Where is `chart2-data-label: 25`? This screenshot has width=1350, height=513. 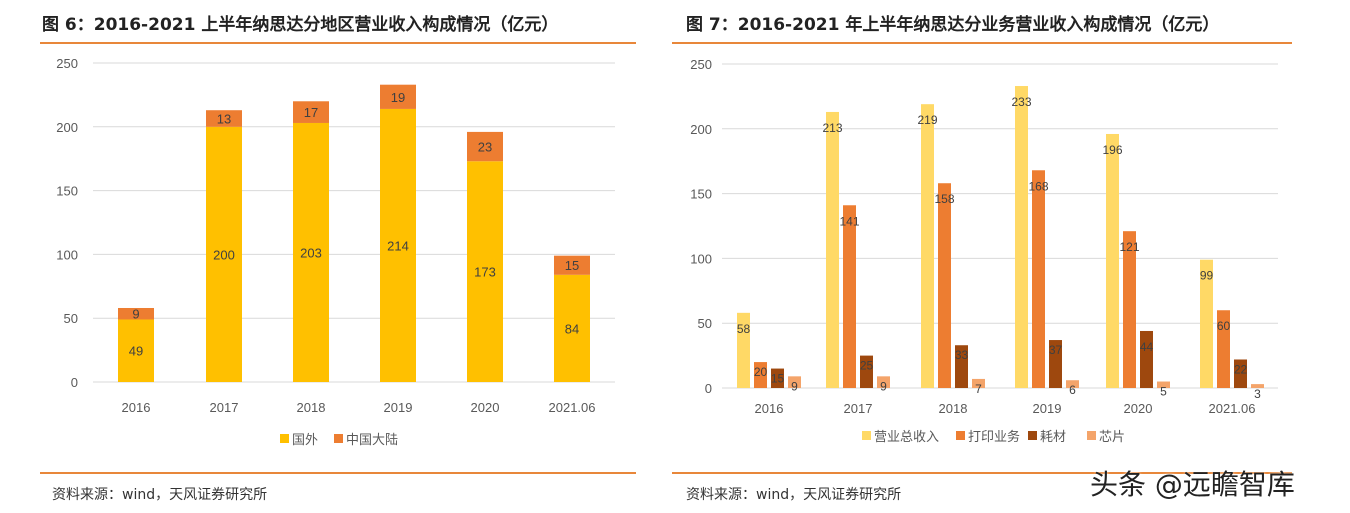 chart2-data-label: 25 is located at coordinates (867, 366).